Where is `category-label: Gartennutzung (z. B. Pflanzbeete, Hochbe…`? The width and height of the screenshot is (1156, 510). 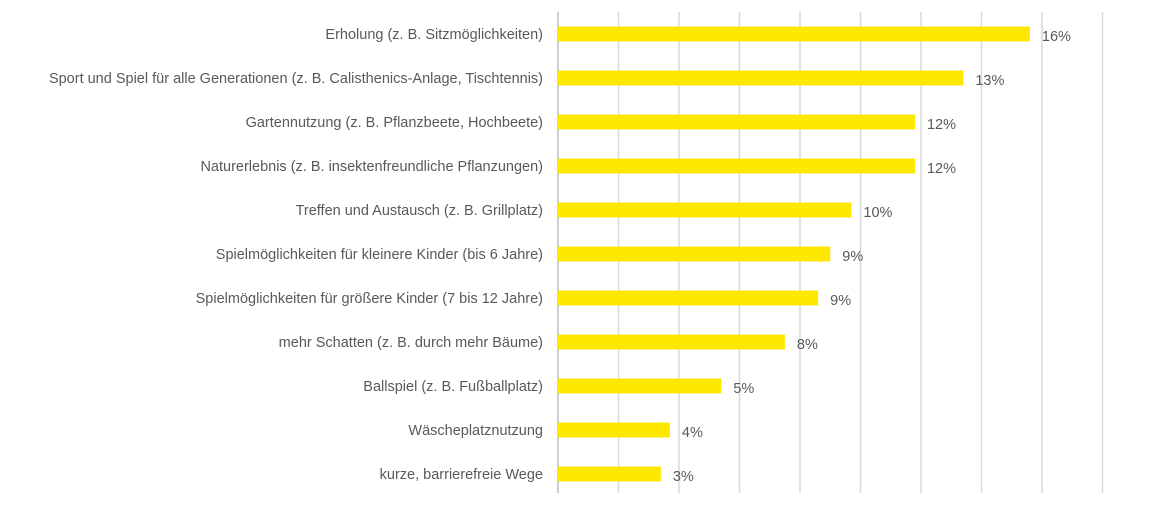 category-label: Gartennutzung (z. B. Pflanzbeete, Hochbe… is located at coordinates (394, 123).